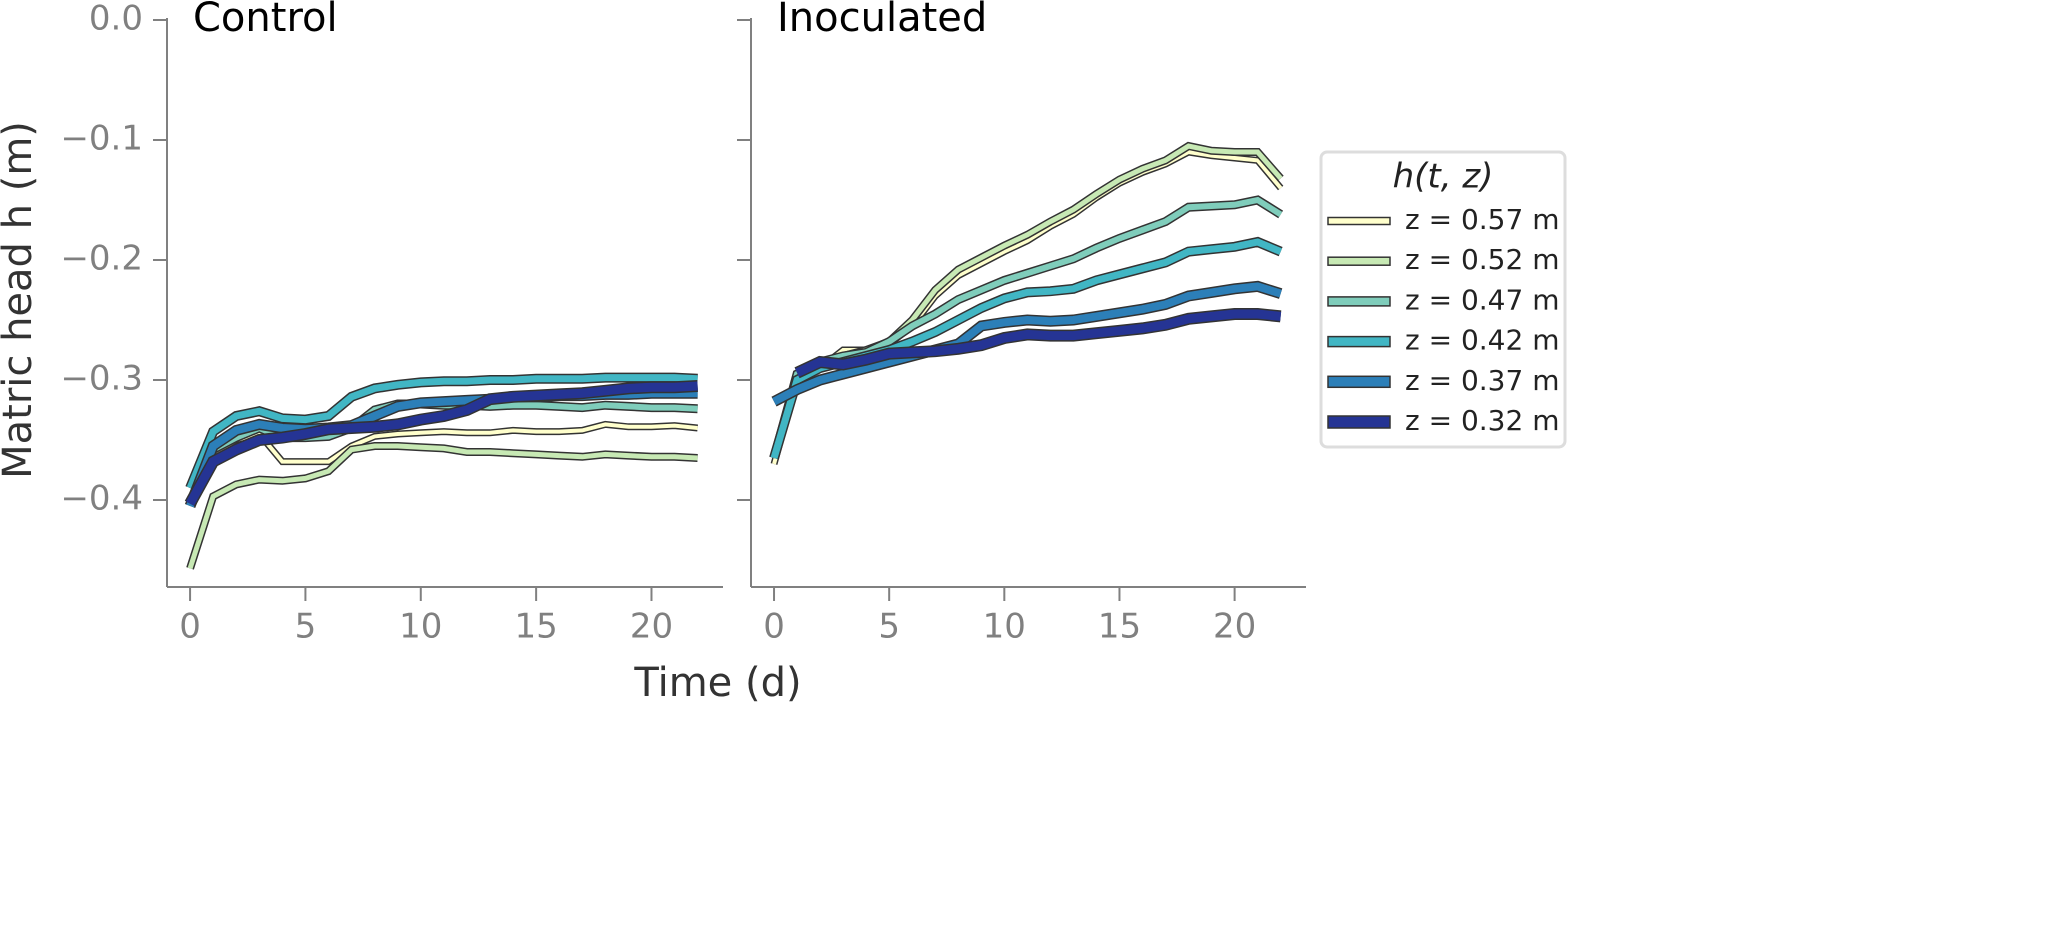  What do you see at coordinates (101, 379) in the screenshot?
I see `y-tick-label: −0.3` at bounding box center [101, 379].